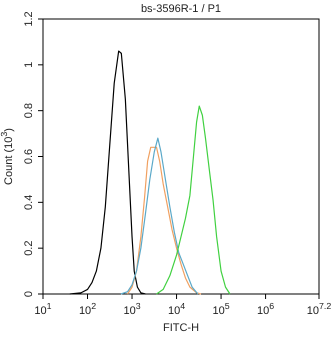 The width and height of the screenshot is (334, 337). What do you see at coordinates (29, 248) in the screenshot?
I see `y-tick-label: 0.2` at bounding box center [29, 248].